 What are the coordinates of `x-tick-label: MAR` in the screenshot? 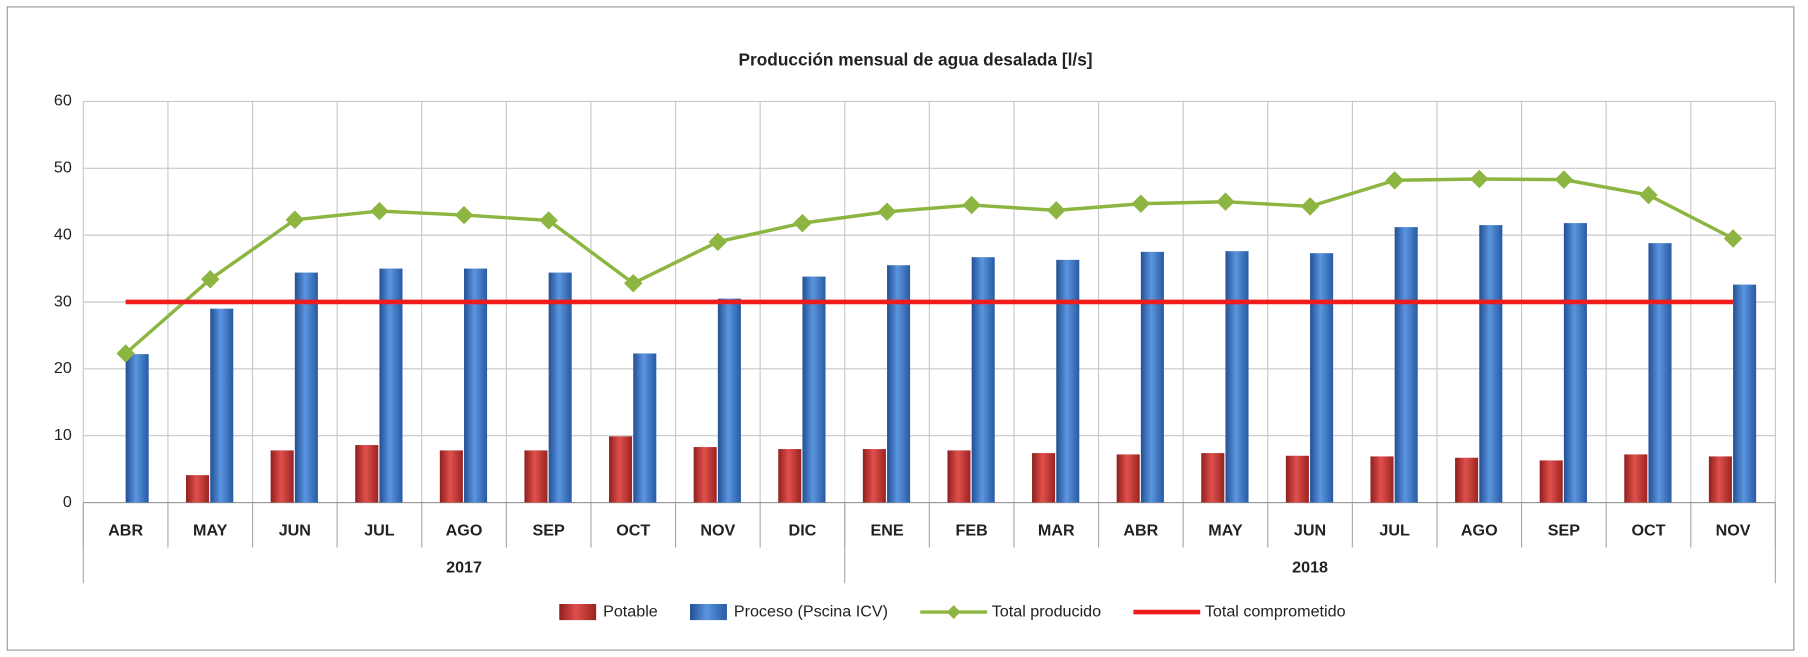 It's located at (1056, 531).